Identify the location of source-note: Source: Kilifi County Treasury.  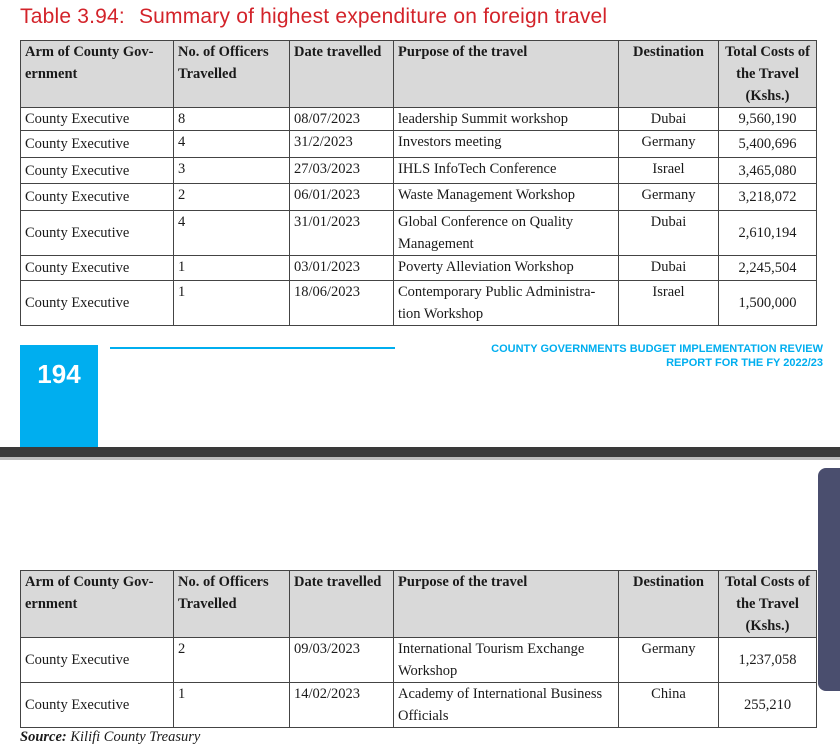
(110, 737).